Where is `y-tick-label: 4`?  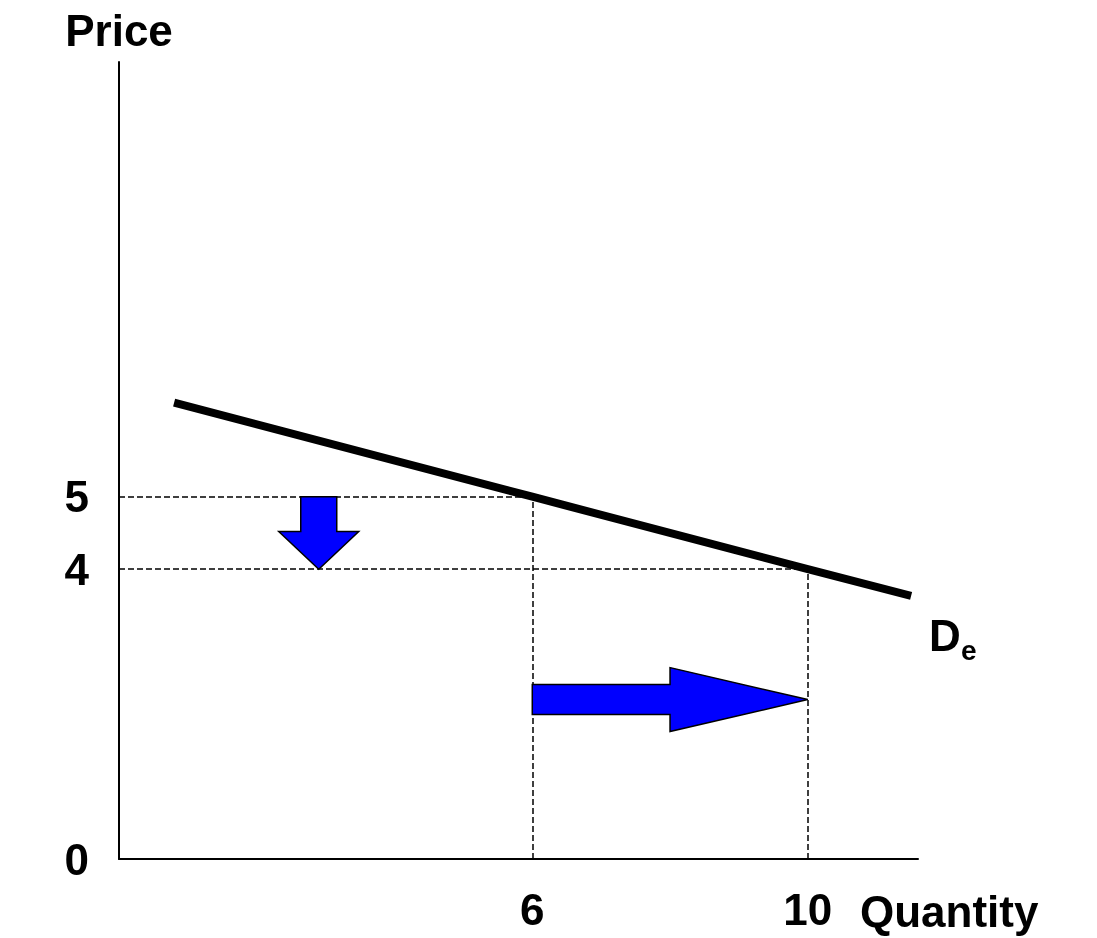
y-tick-label: 4 is located at coordinates (77, 569).